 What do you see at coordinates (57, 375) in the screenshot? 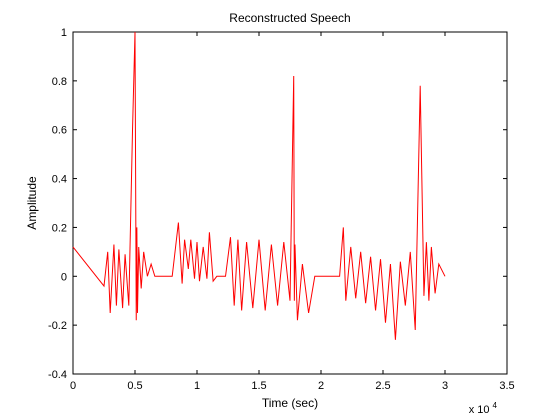
I see `y-tick-label: -0.4` at bounding box center [57, 375].